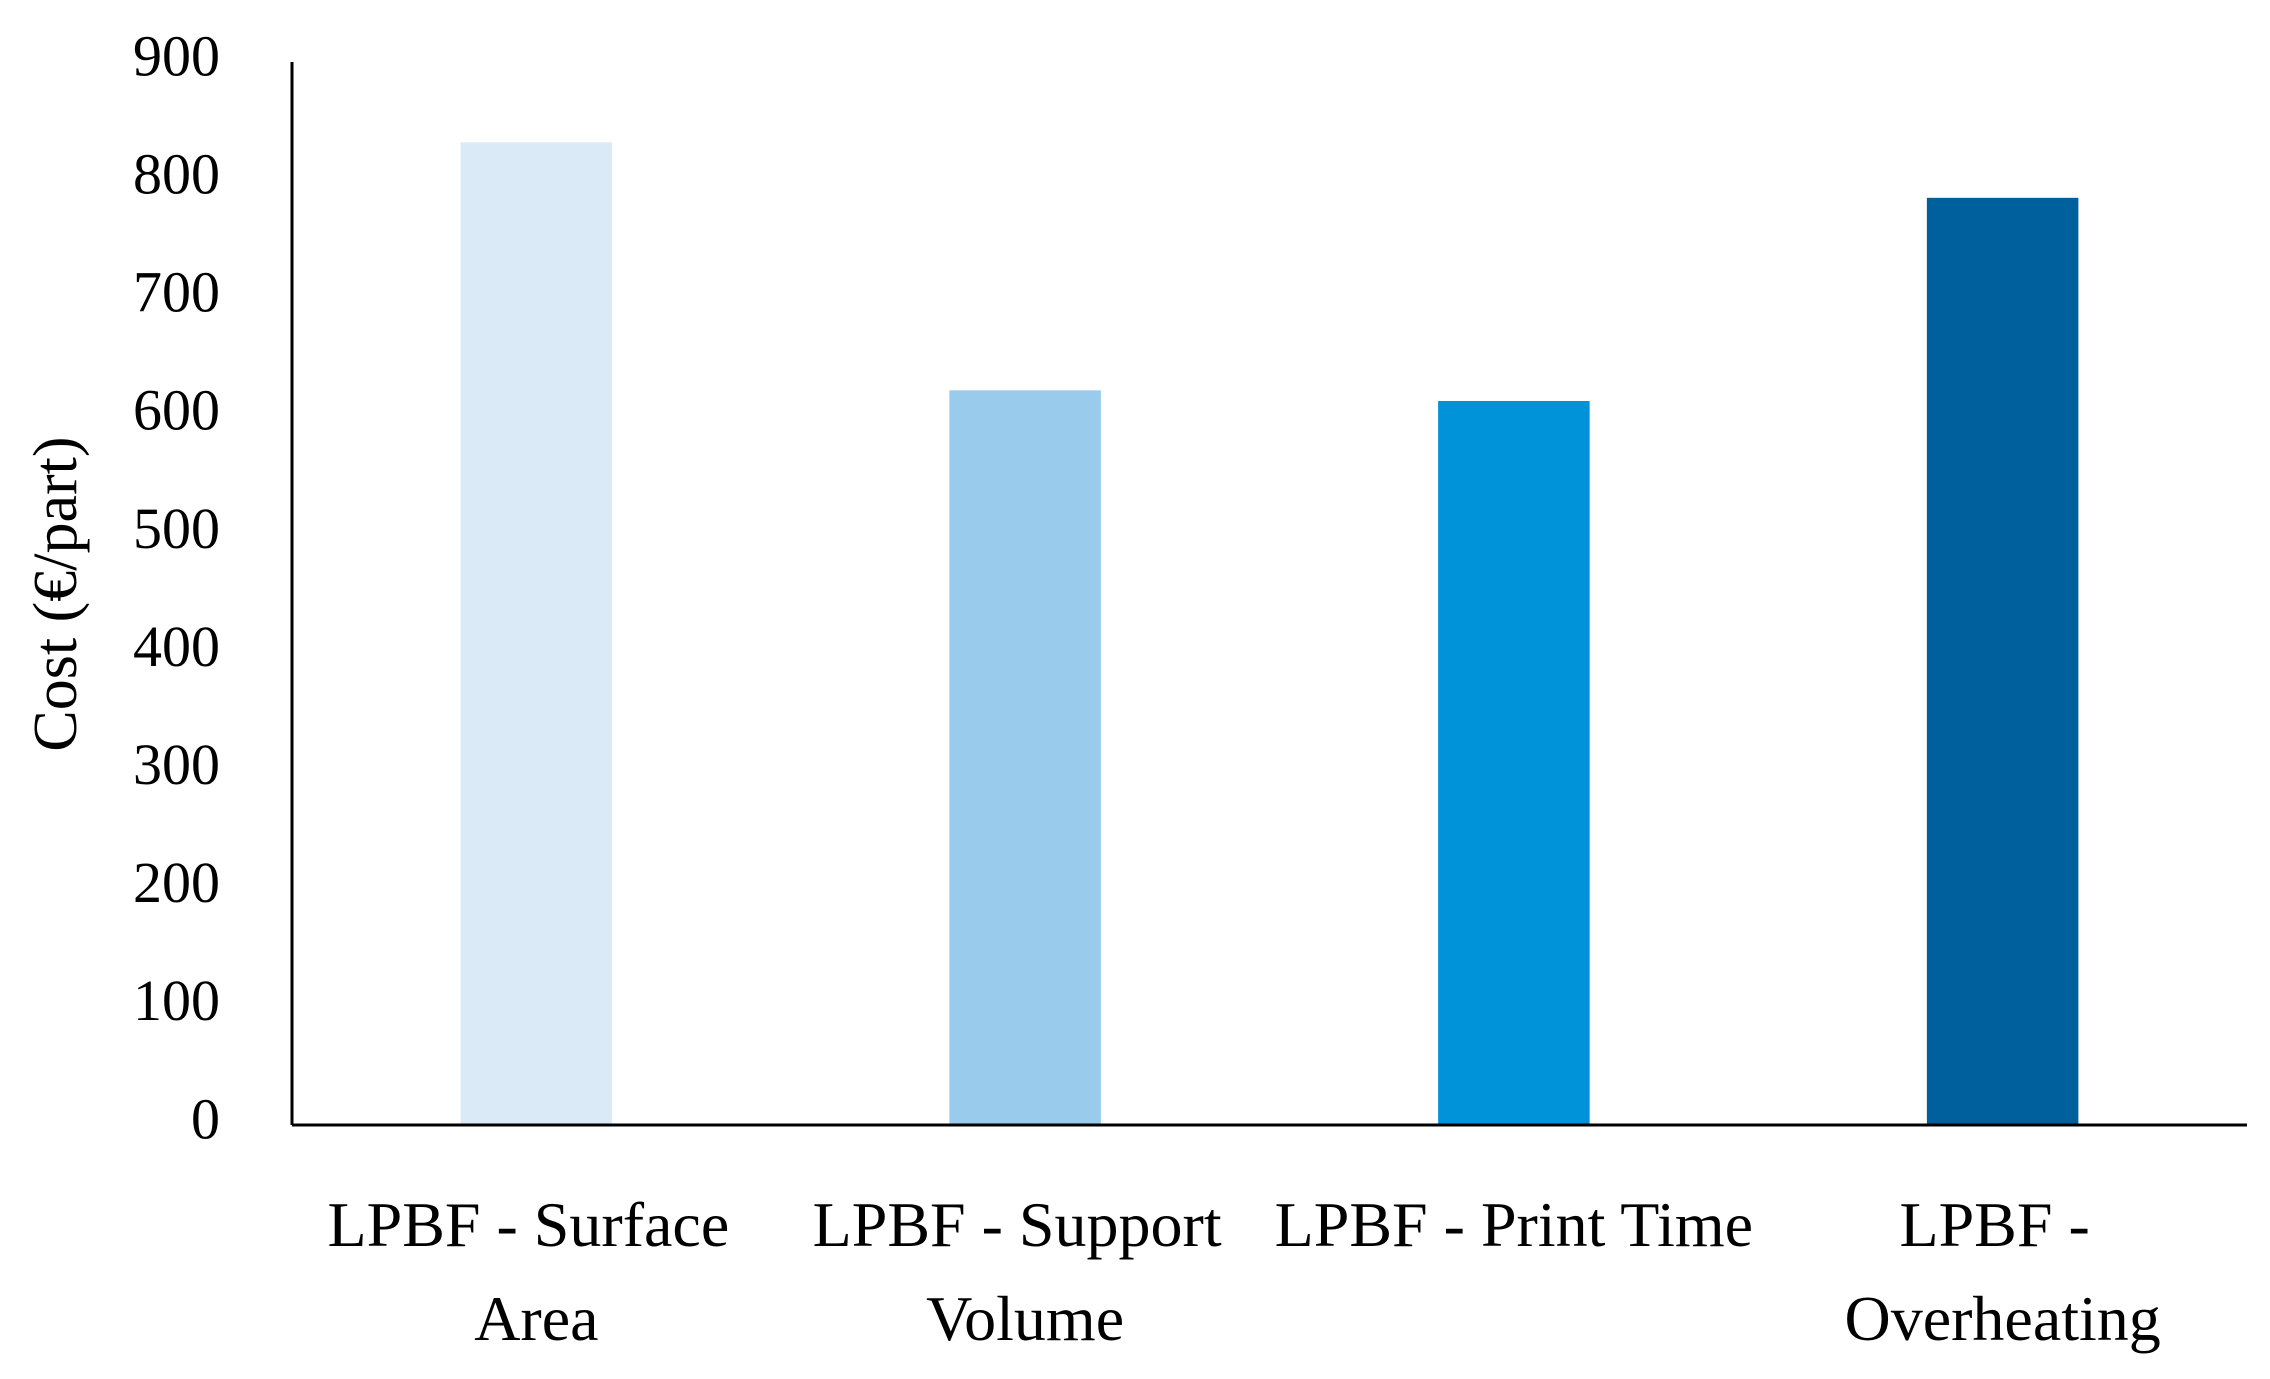  What do you see at coordinates (176, 646) in the screenshot?
I see `y-tick-label: 400` at bounding box center [176, 646].